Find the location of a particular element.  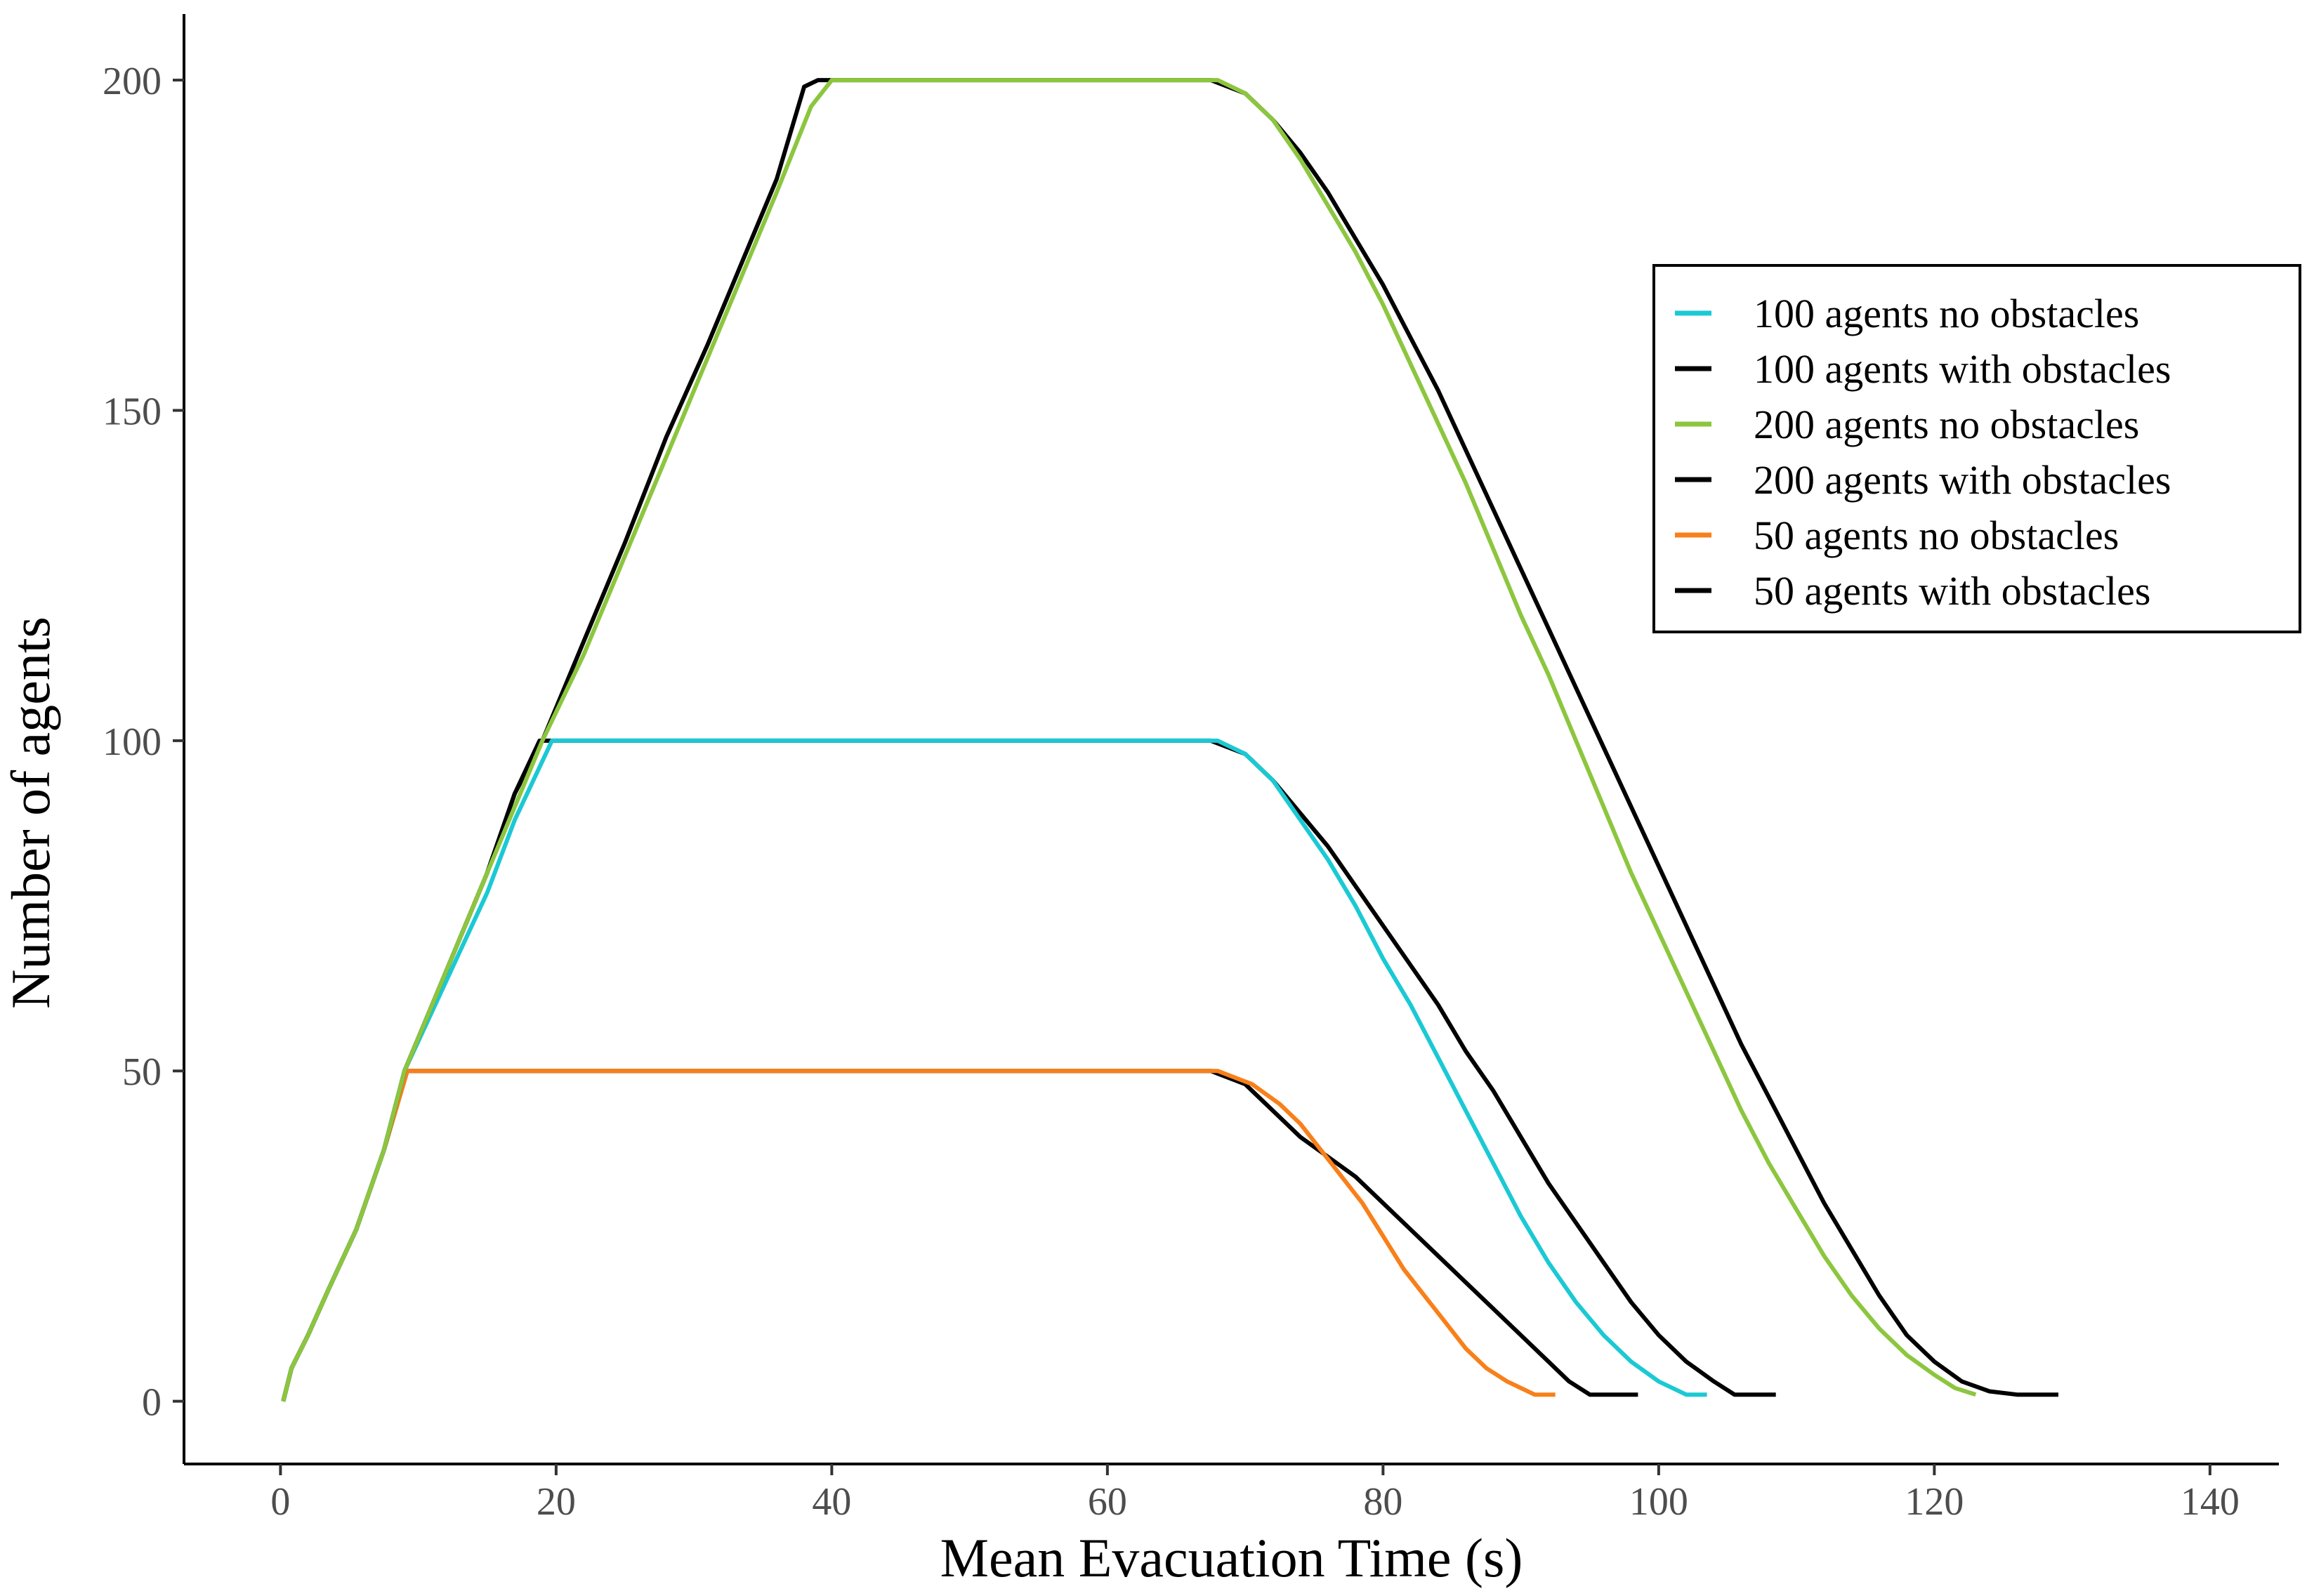

series-line-50-agents-no-obstacles is located at coordinates (918, 1235).